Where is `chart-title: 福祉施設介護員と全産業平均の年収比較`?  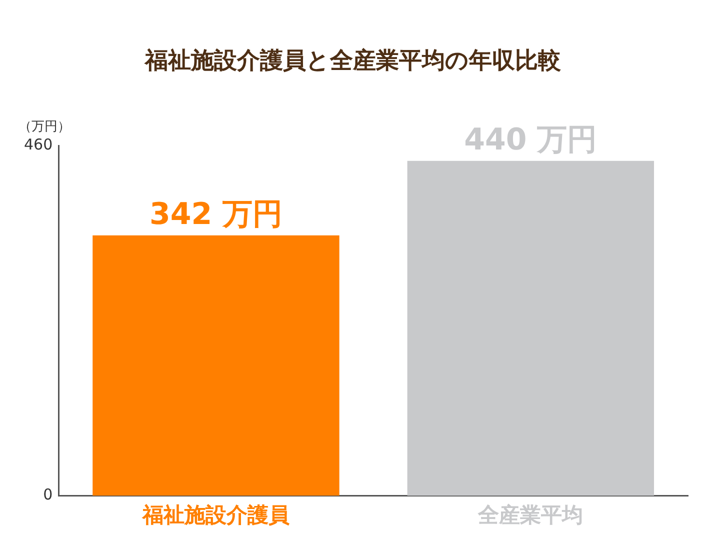
chart-title: 福祉施設介護員と全産業平均の年収比較 is located at coordinates (353, 60).